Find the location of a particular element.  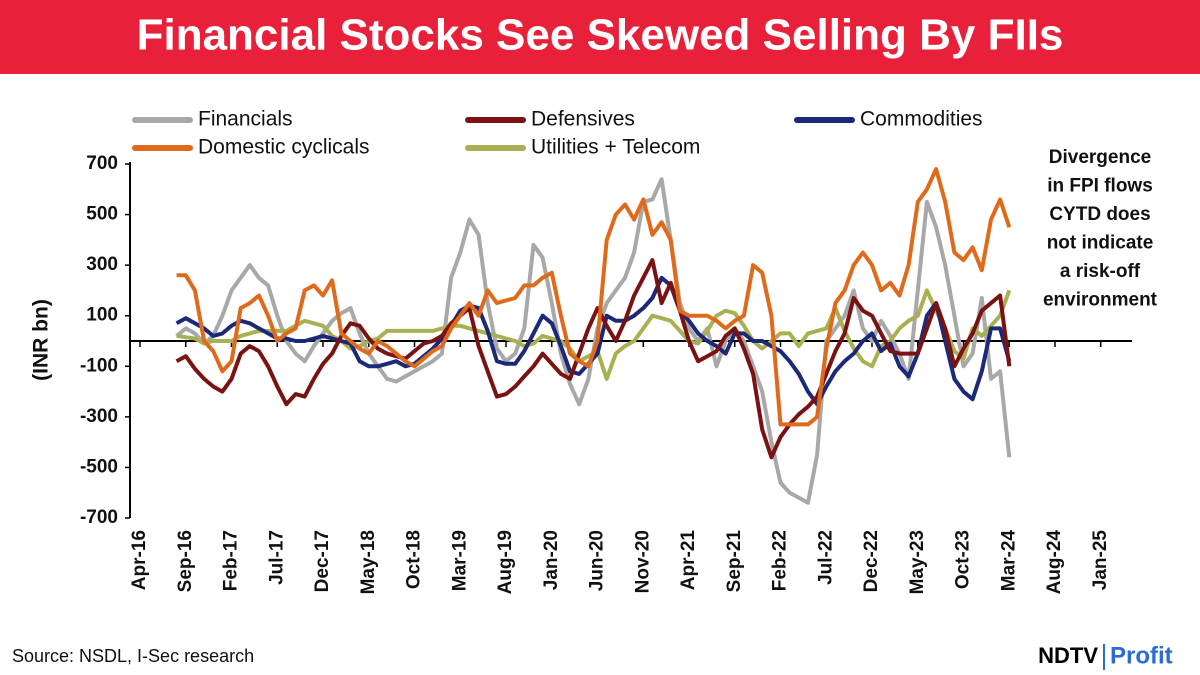

x-tick-label: Sep-21 is located at coordinates (734, 561).